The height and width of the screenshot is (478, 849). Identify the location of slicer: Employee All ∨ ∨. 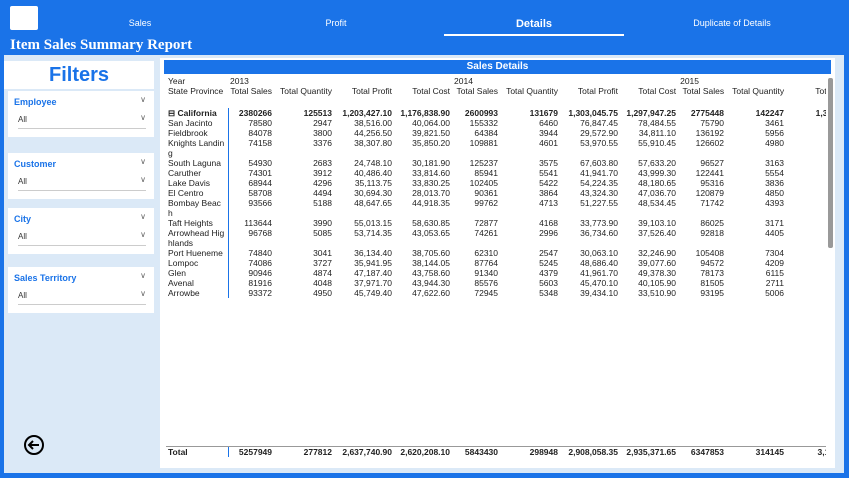
(81, 114).